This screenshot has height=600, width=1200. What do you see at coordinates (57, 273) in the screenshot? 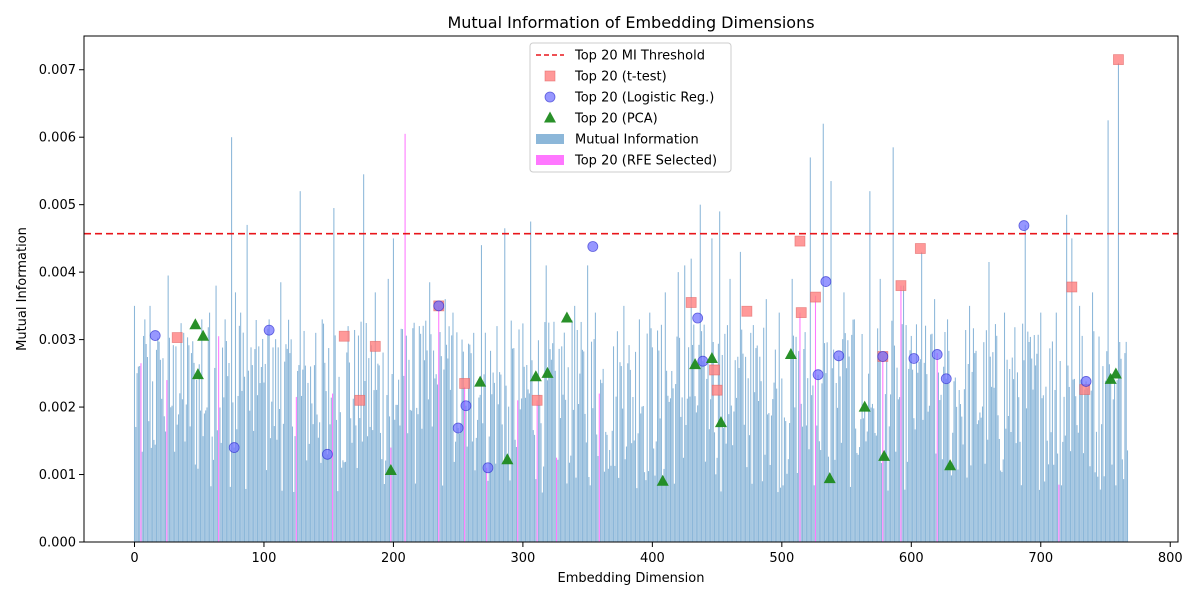
I see `y-tick-label: 0.004` at bounding box center [57, 273].